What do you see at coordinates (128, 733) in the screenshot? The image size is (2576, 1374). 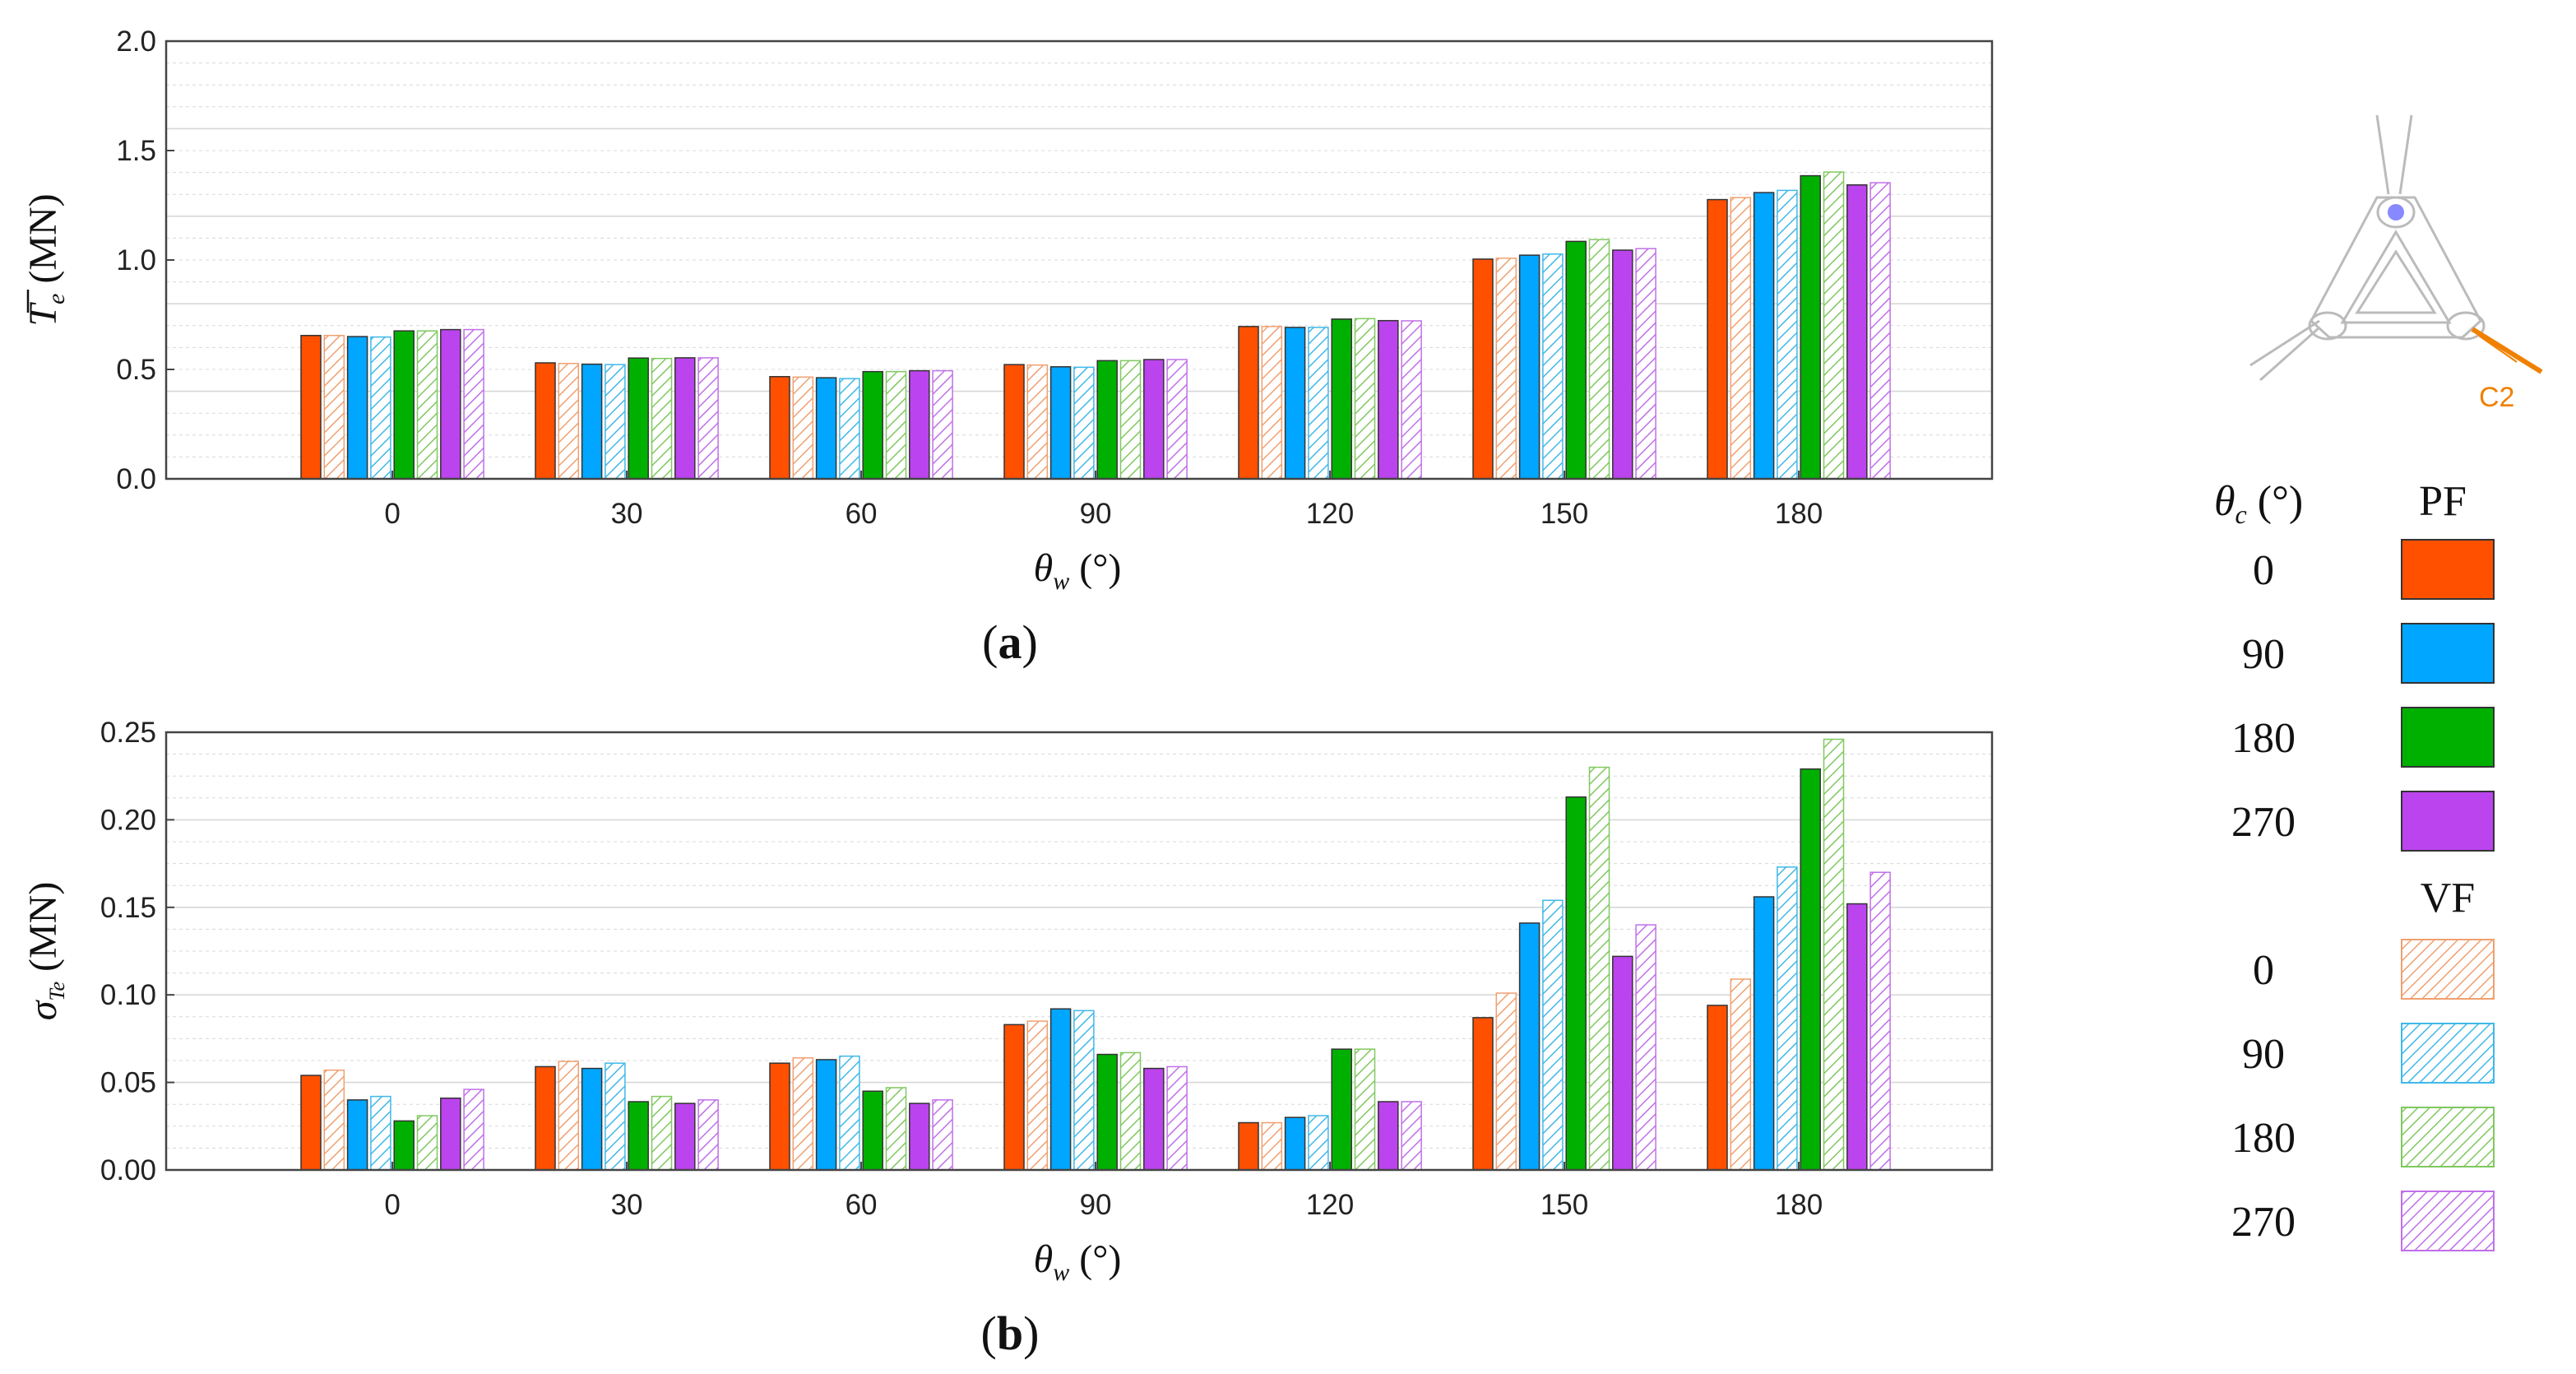 I see `y-tick-label: 0.25` at bounding box center [128, 733].